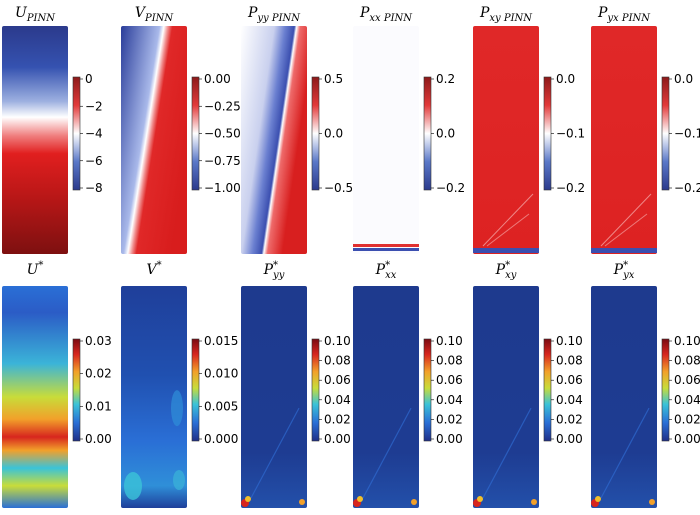 The width and height of the screenshot is (700, 515). I want to click on panel-pyx-star: P* yx 0.10 0.08 0.06 0.04 0.02 0.00, so click(645, 384).